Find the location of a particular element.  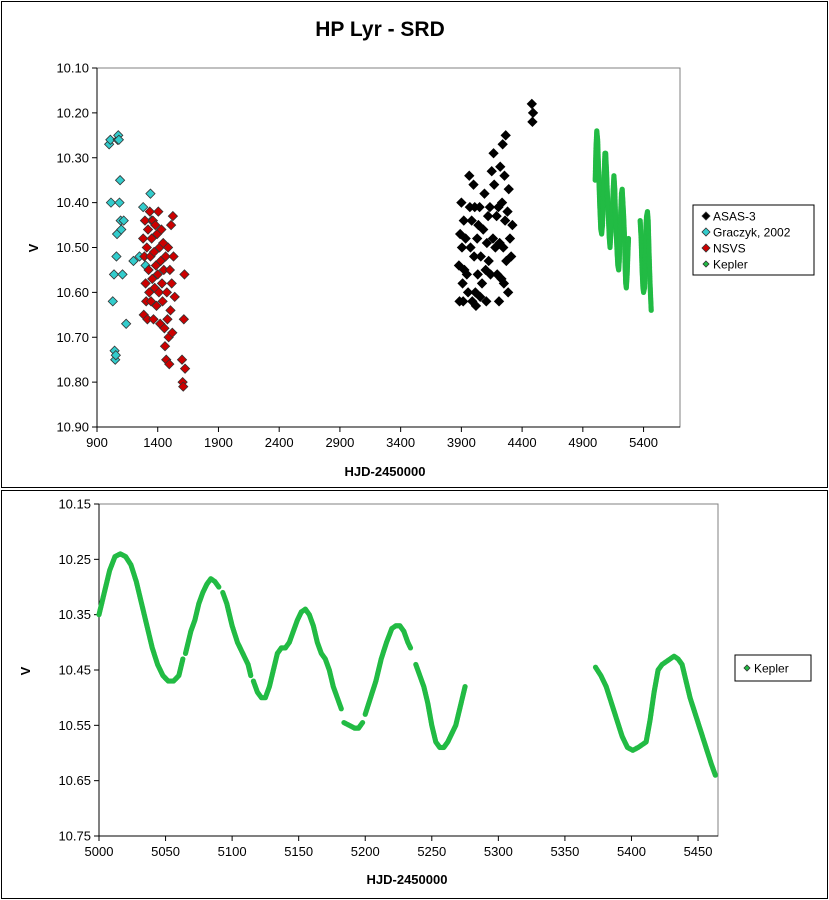

top-legend-label-kepler: Kepler is located at coordinates (730, 265).